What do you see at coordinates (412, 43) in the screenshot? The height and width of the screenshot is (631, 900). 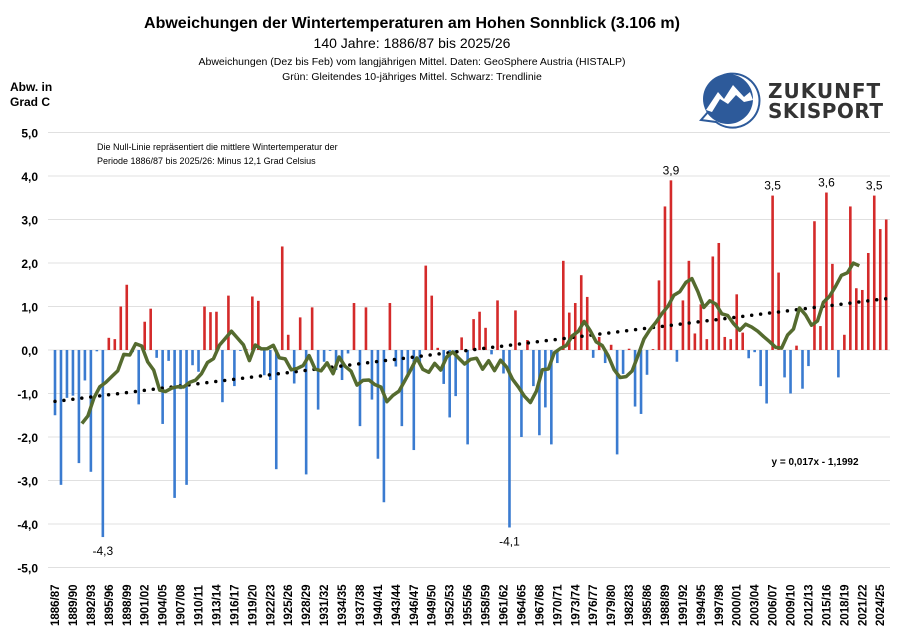 I see `chart-subtitle: 140 Jahre: 1886/87 bis 2025/26` at bounding box center [412, 43].